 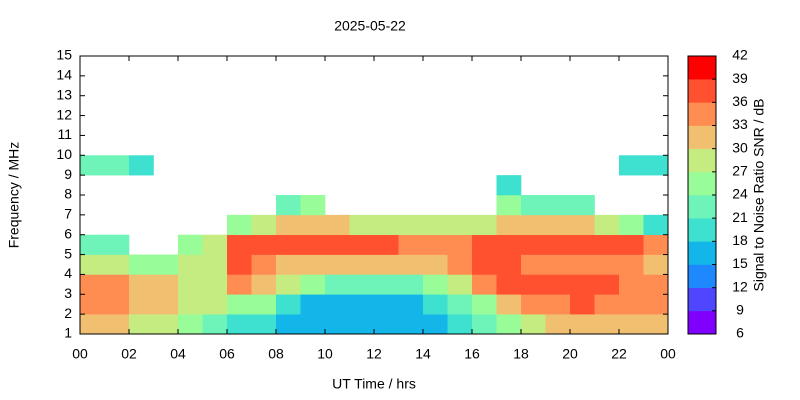 I want to click on y-tick-label: 2, so click(x=68, y=313).